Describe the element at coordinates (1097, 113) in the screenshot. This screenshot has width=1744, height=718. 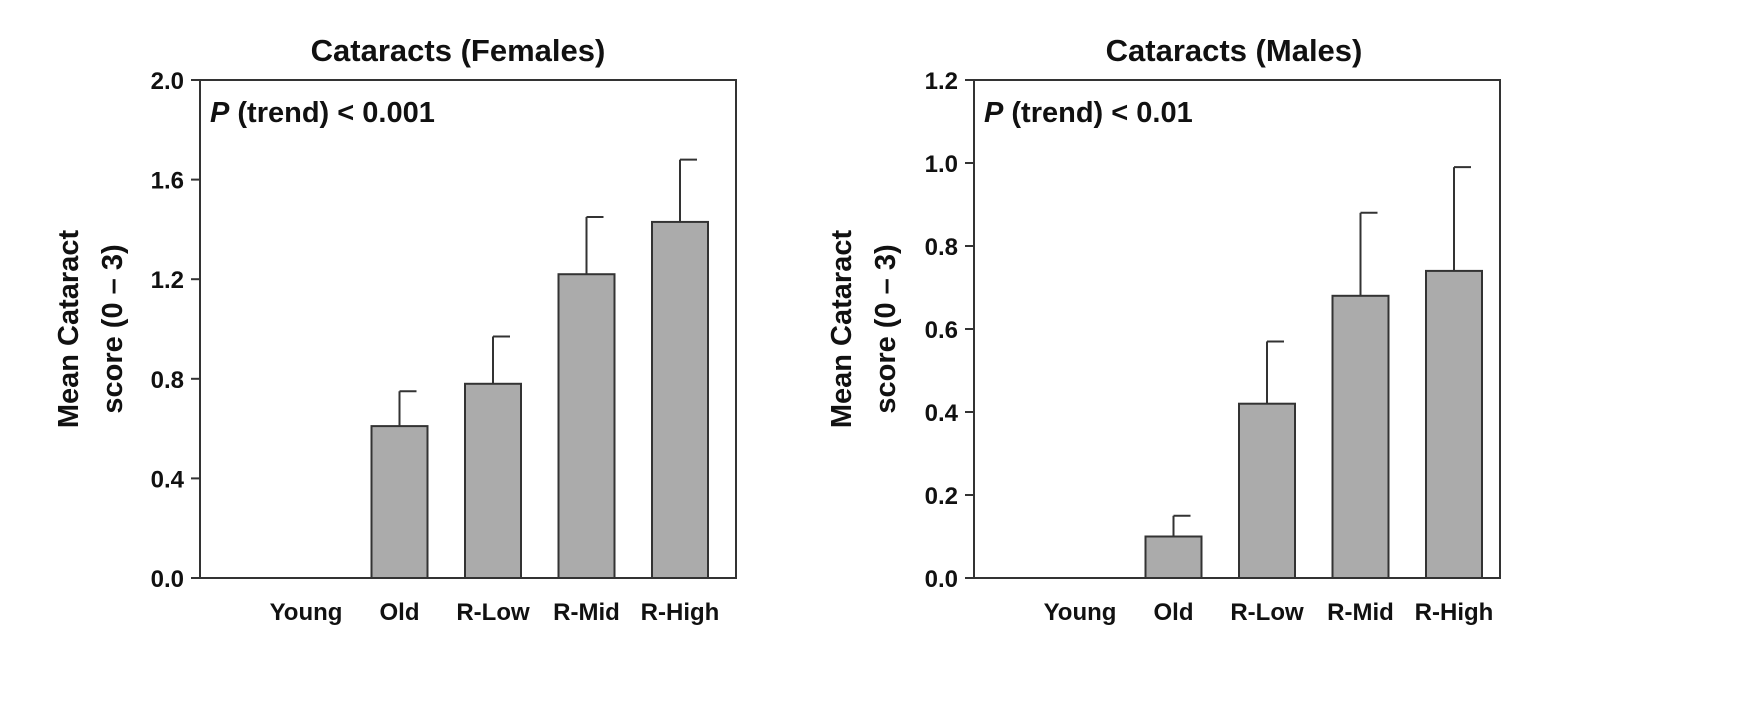
I see `trend-p-value: (trend) < 0.01` at that location.